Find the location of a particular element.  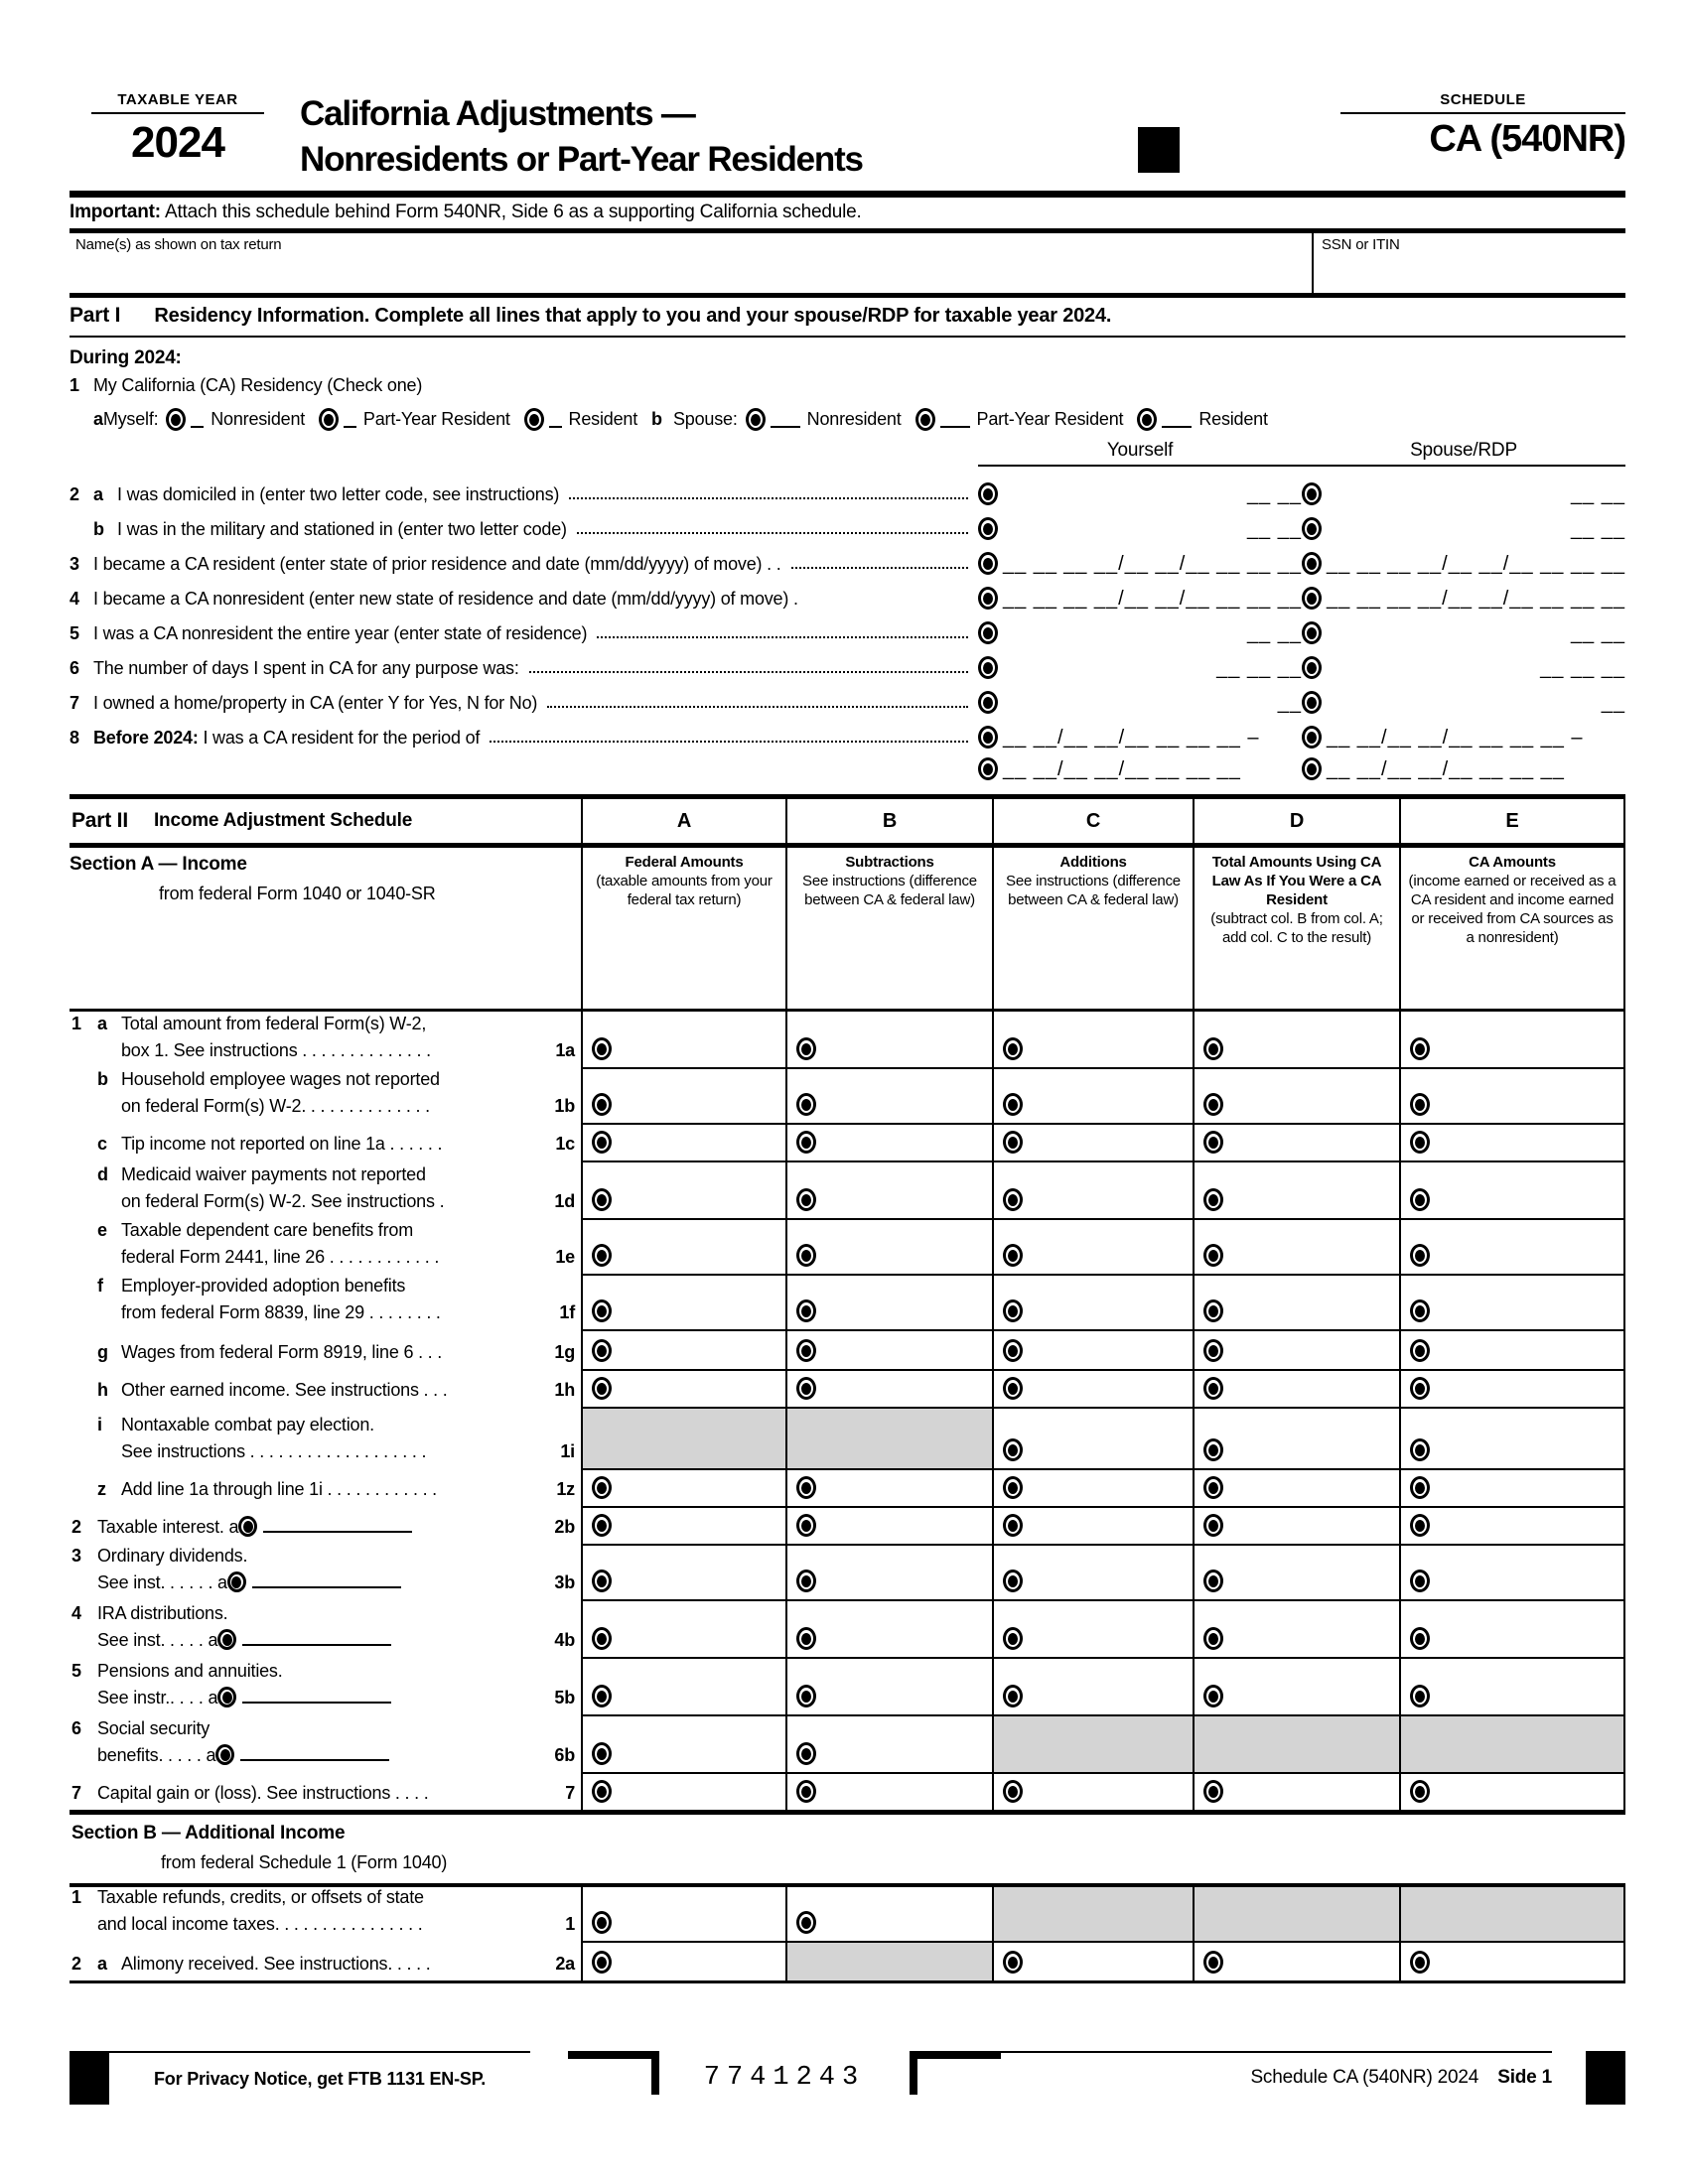

spouse-nonresident-blank is located at coordinates (785, 419).